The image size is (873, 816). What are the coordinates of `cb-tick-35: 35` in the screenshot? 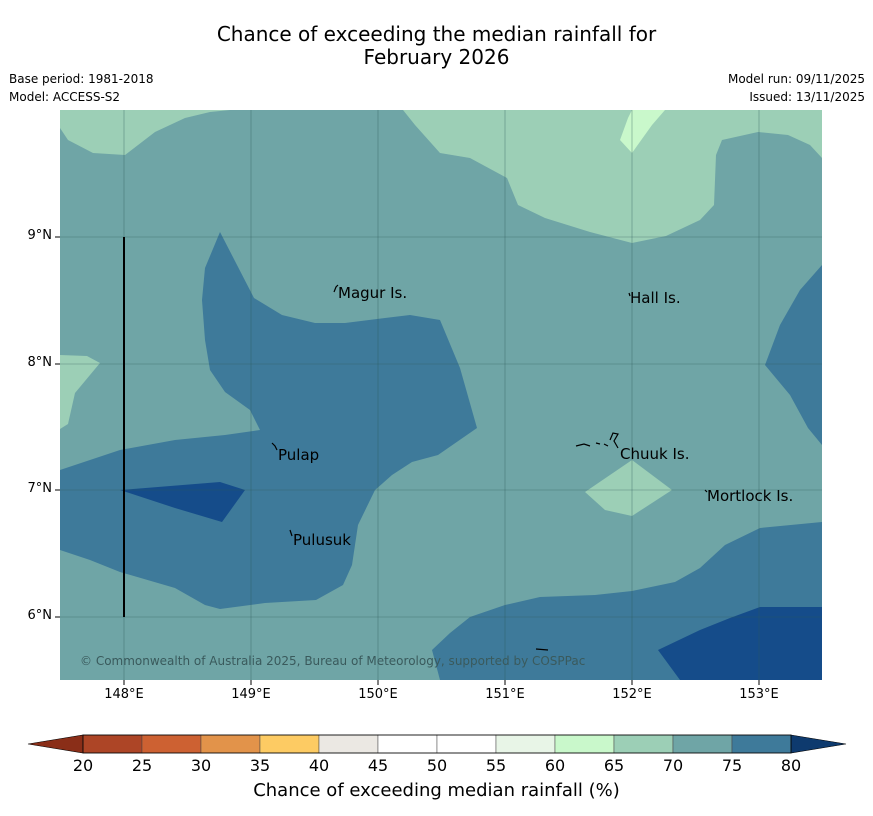 It's located at (260, 765).